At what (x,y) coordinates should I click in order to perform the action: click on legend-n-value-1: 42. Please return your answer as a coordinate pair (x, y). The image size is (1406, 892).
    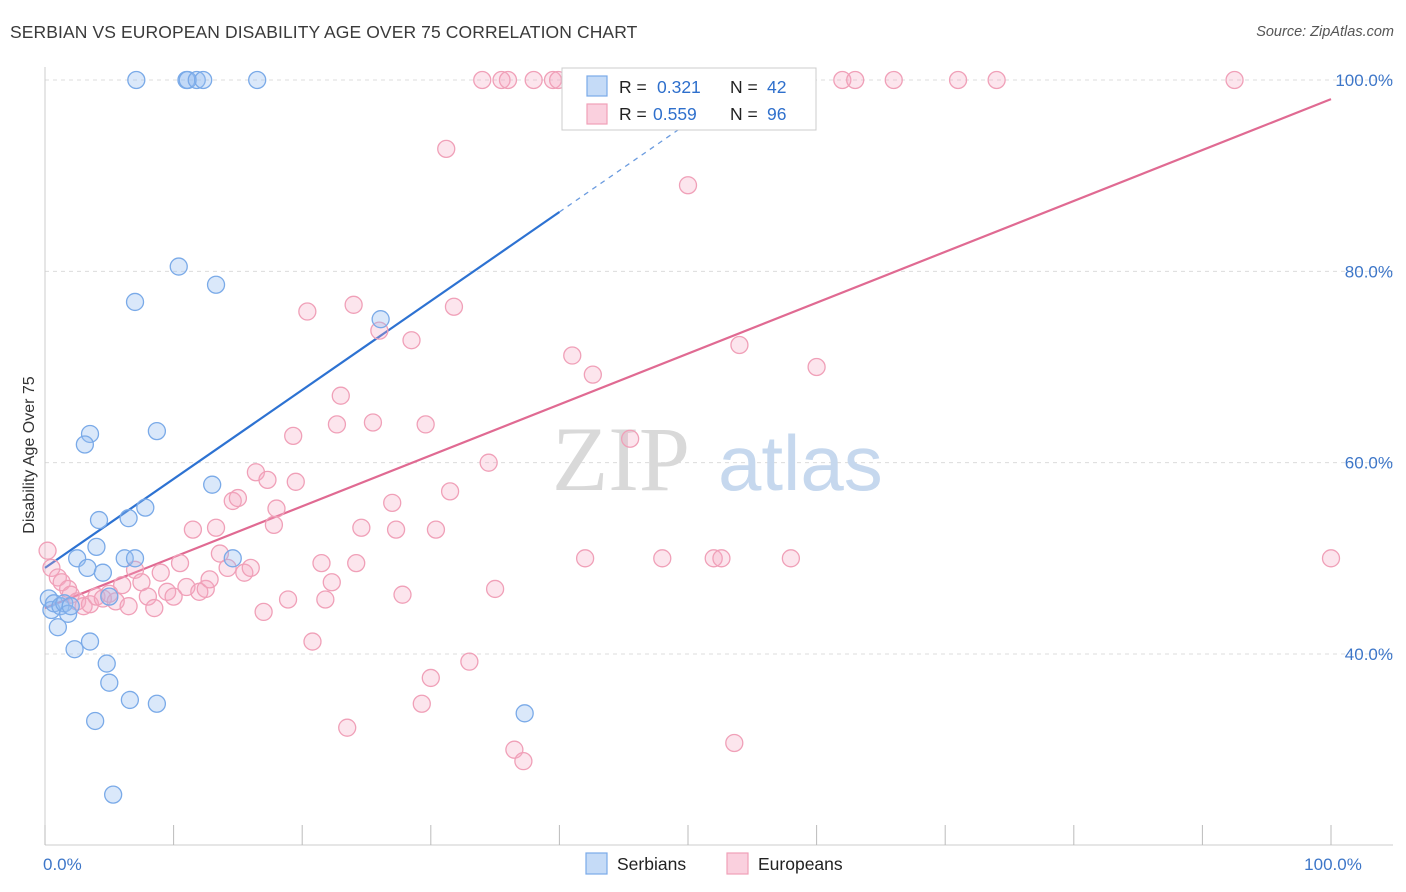
    Looking at the image, I should click on (776, 87).